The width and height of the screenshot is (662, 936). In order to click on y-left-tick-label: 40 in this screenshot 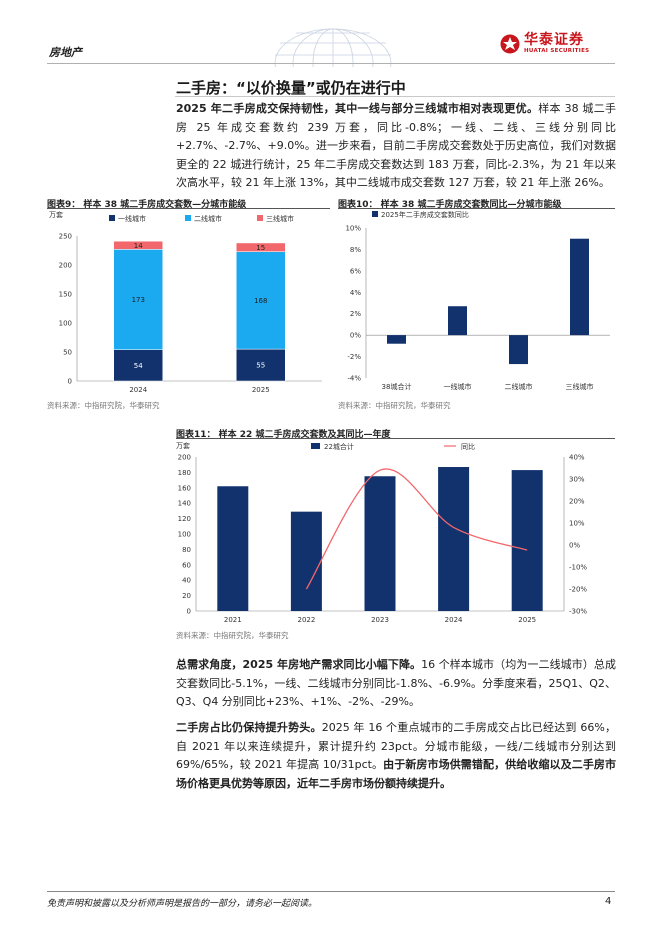, I will do `click(186, 581)`.